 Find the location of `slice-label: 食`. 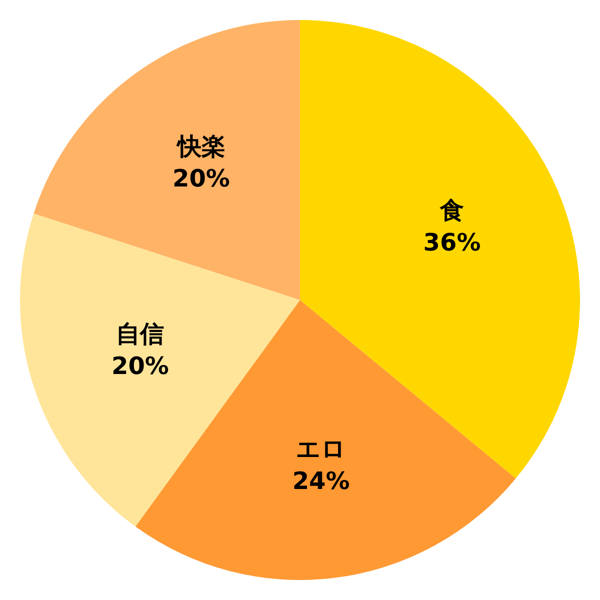

slice-label: 食 is located at coordinates (451, 210).